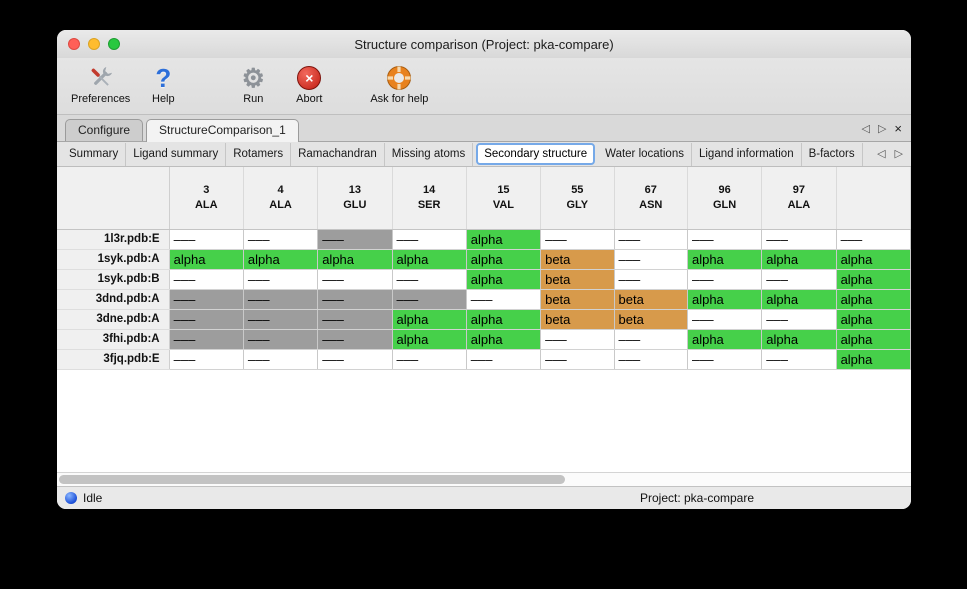 The height and width of the screenshot is (589, 967). I want to click on secondary-tab-scroll-left-icon: ◁, so click(881, 154).